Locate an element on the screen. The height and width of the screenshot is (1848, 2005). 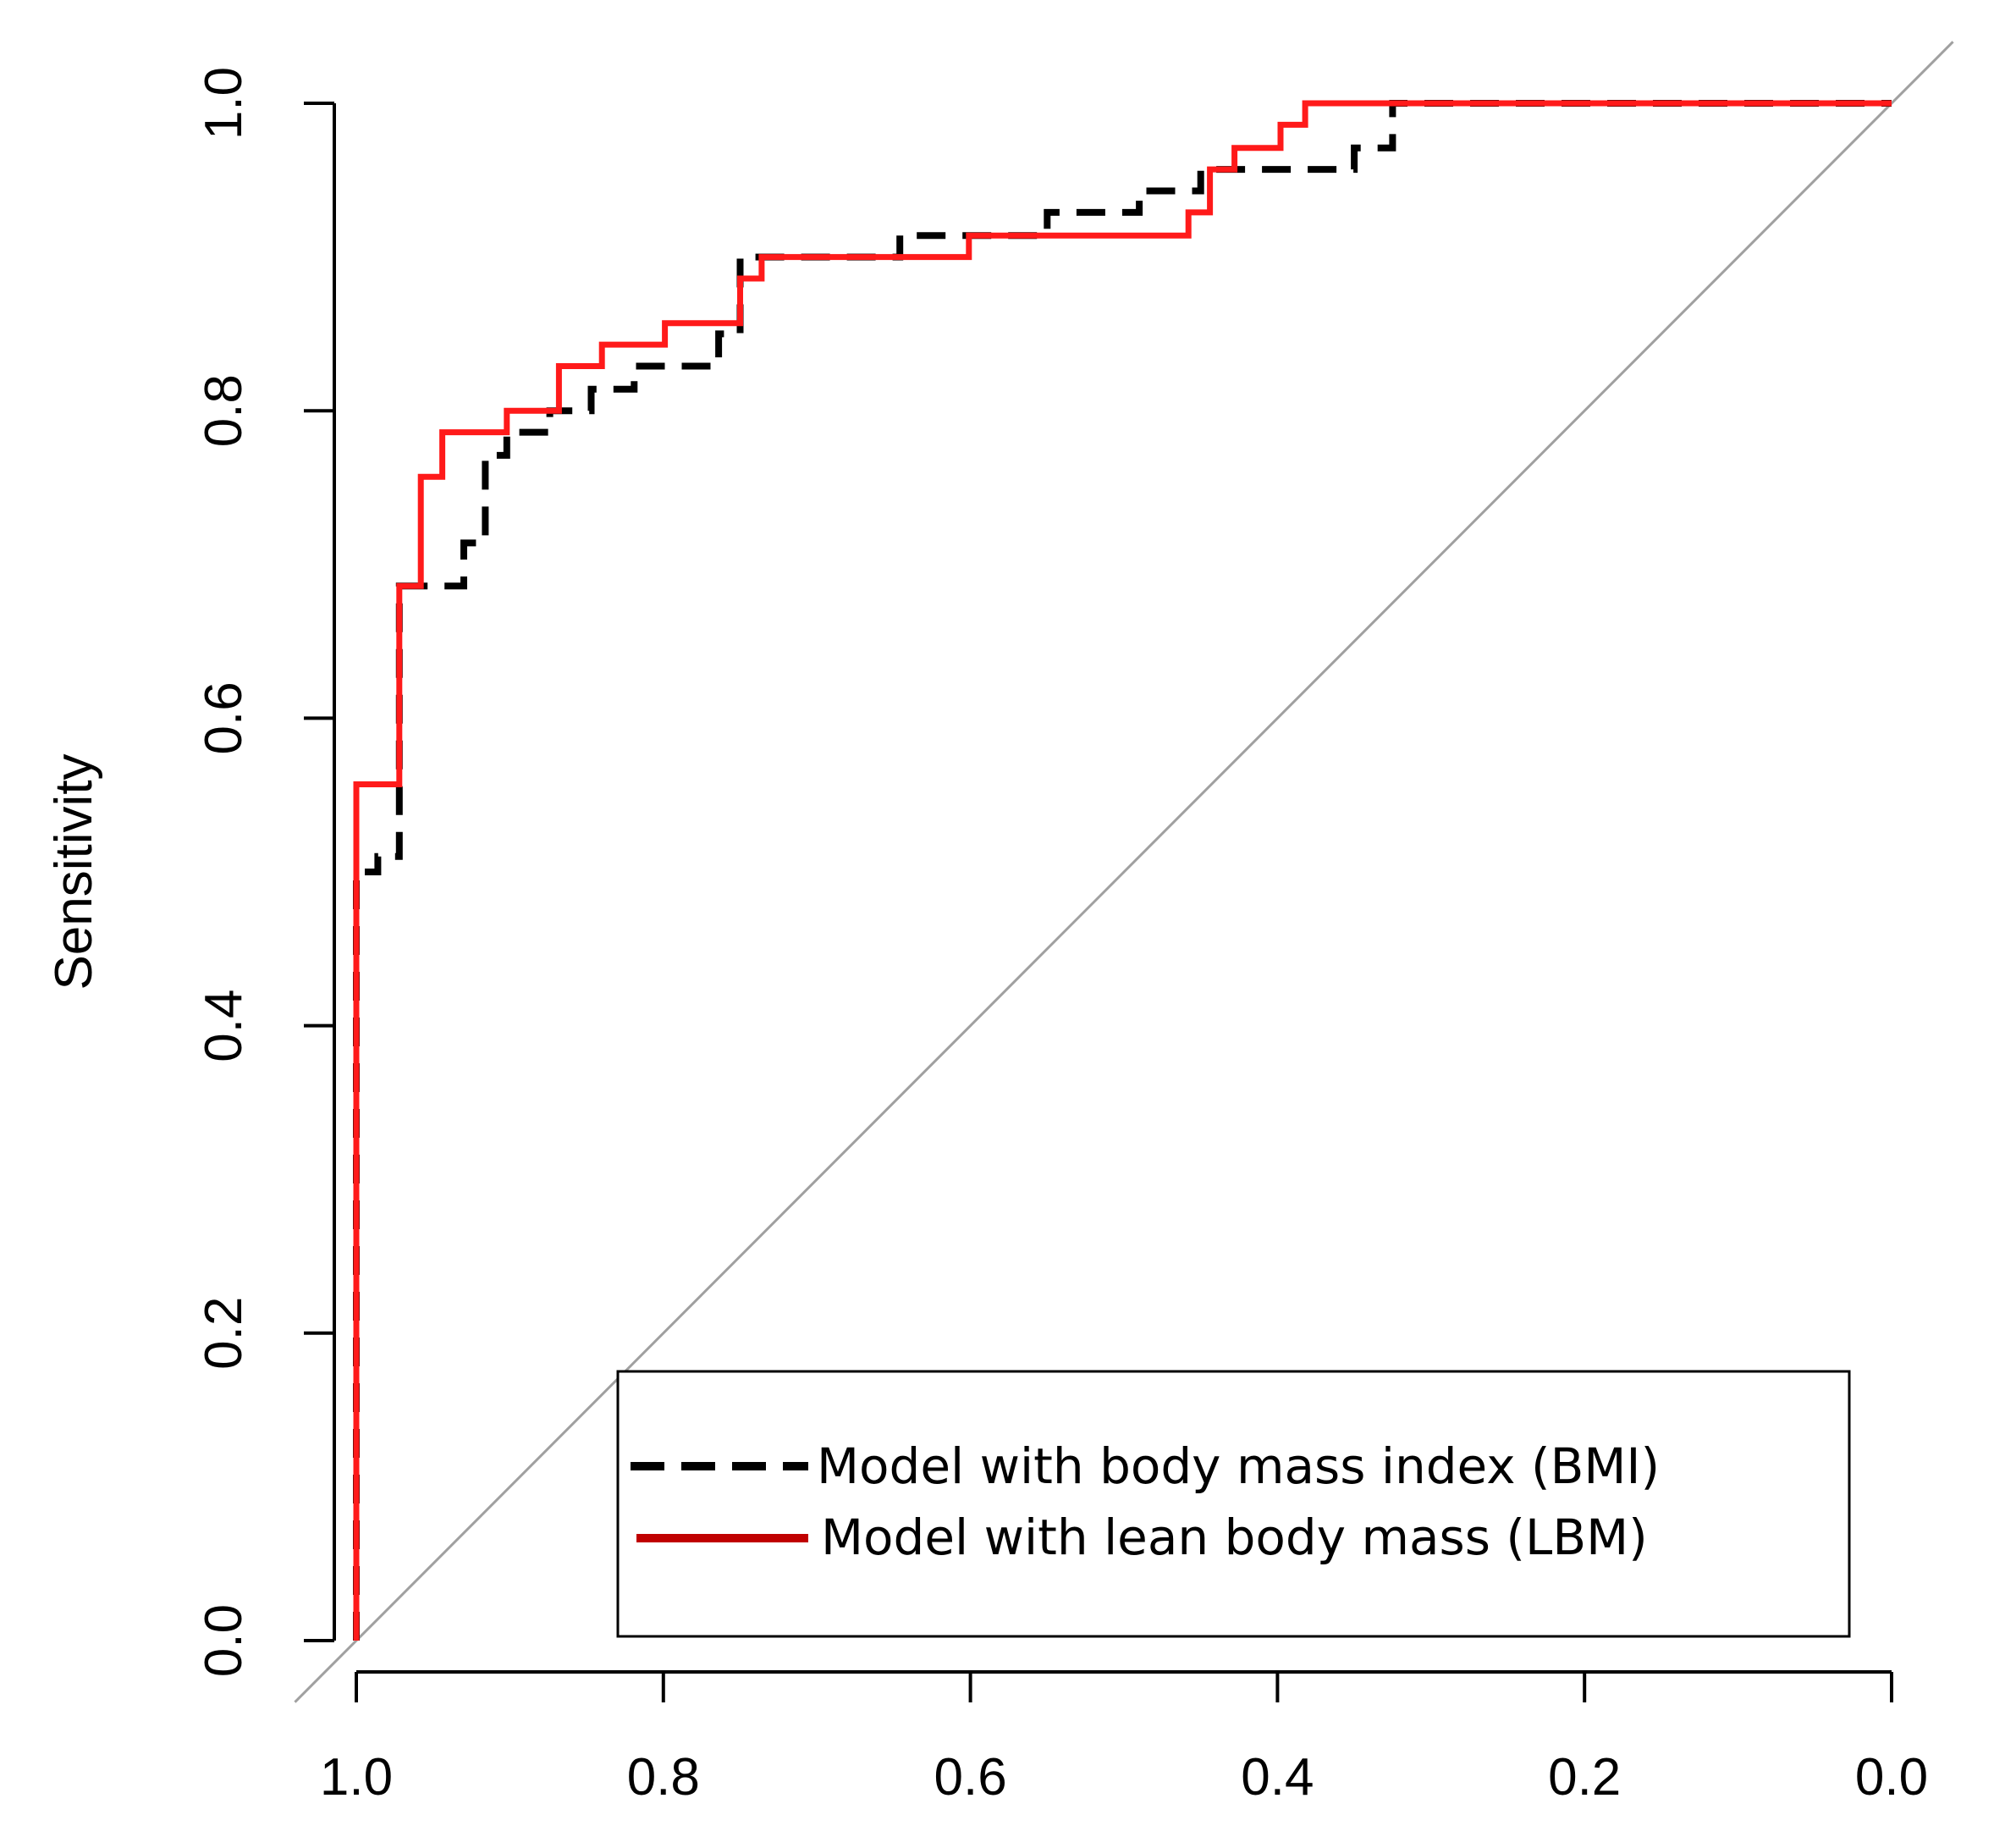
legend-bmi-label: Model with body mass index (BMI) is located at coordinates (1238, 1466).